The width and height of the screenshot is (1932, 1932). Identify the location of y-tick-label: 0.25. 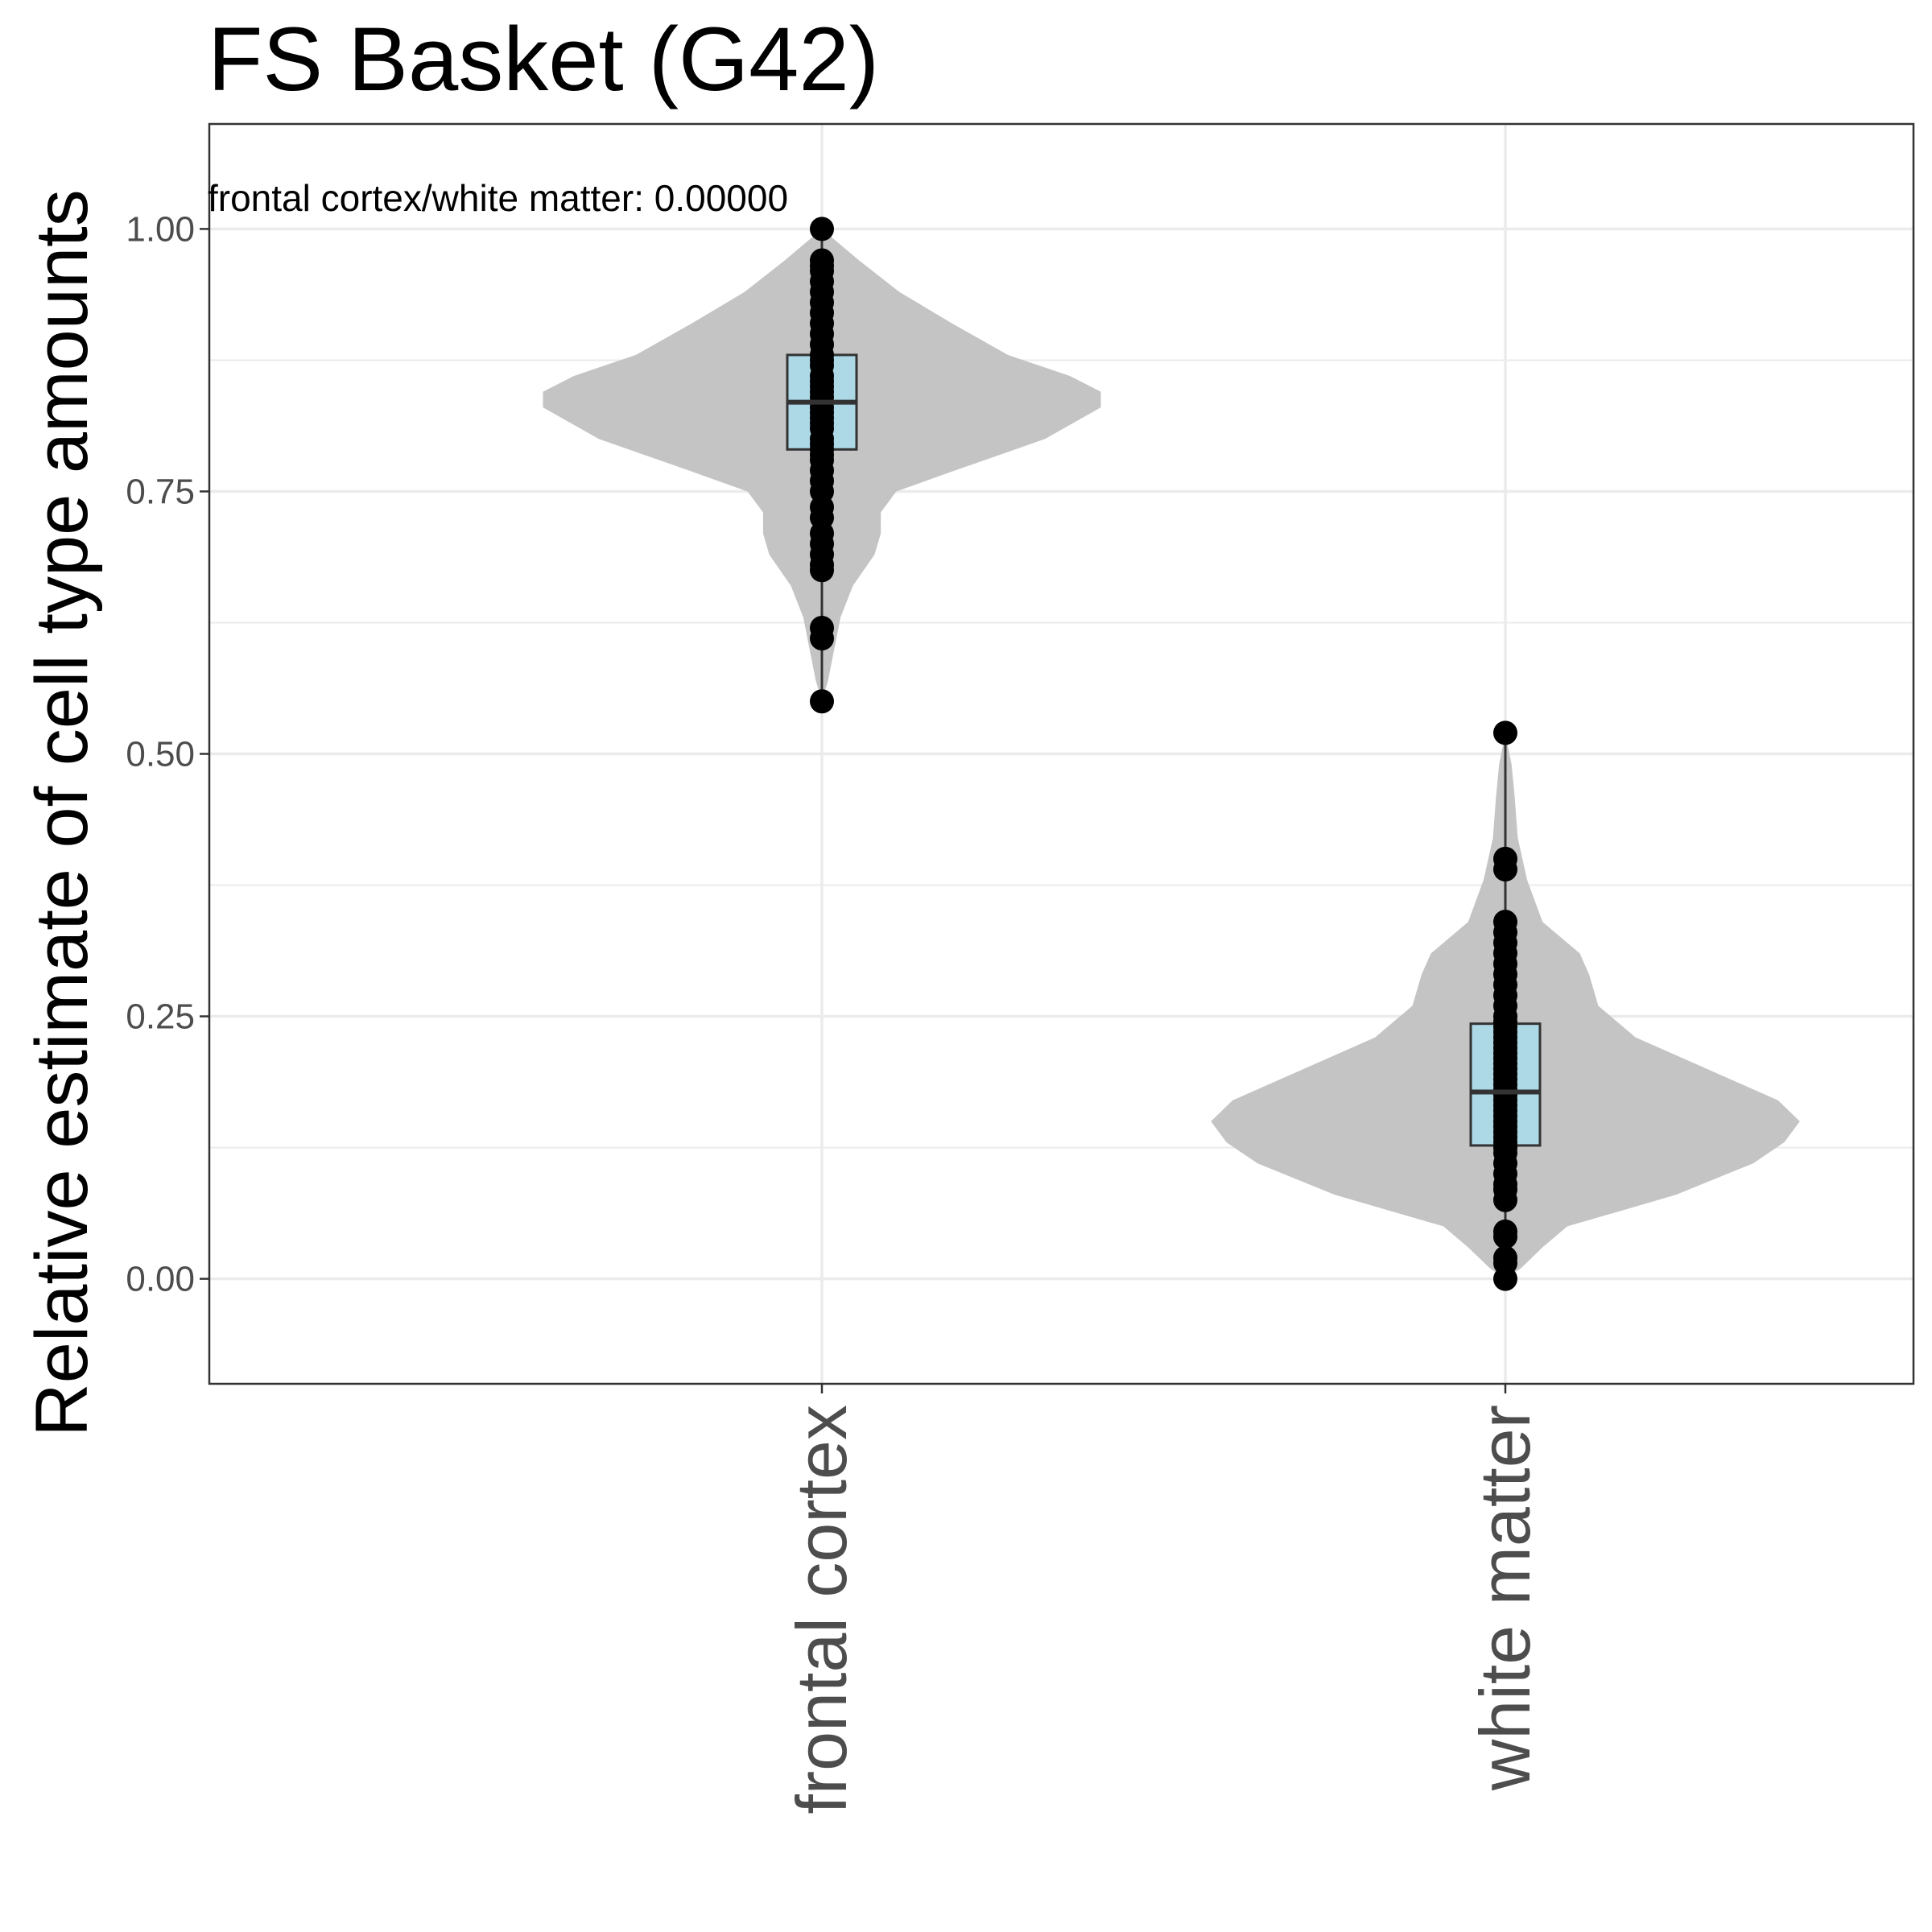
(160, 1017).